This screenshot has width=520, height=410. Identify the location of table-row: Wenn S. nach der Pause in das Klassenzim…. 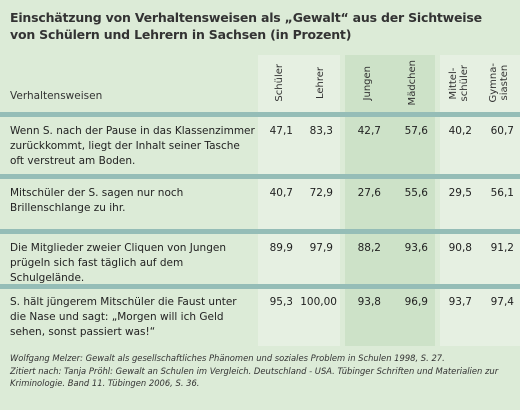
(260, 145).